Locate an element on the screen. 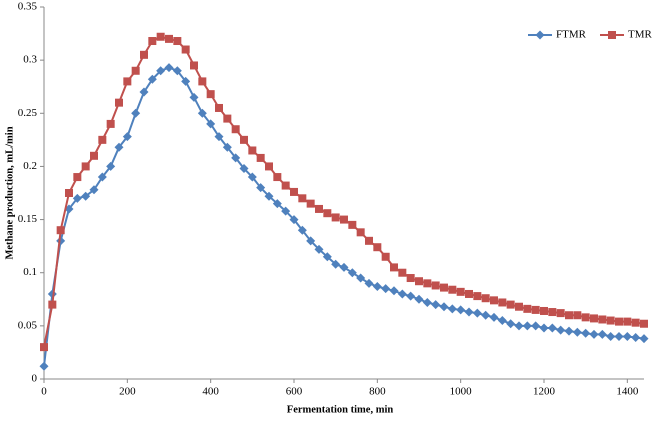 The image size is (659, 424). y-axis-label: Methane production, mL/min is located at coordinates (9, 192).